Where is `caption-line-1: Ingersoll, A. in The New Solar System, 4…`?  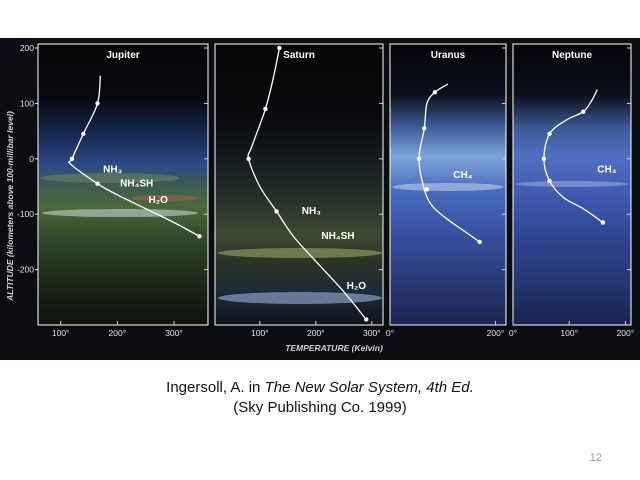 caption-line-1: Ingersoll, A. in The New Solar System, 4… is located at coordinates (320, 388).